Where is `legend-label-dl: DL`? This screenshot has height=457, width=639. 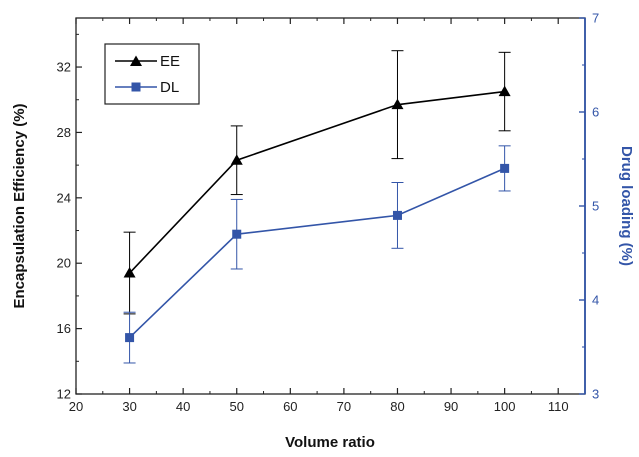 legend-label-dl: DL is located at coordinates (169, 87).